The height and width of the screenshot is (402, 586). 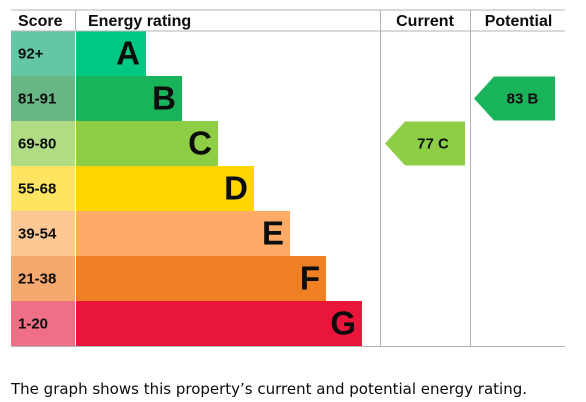 What do you see at coordinates (201, 278) in the screenshot?
I see `rating-bar-f` at bounding box center [201, 278].